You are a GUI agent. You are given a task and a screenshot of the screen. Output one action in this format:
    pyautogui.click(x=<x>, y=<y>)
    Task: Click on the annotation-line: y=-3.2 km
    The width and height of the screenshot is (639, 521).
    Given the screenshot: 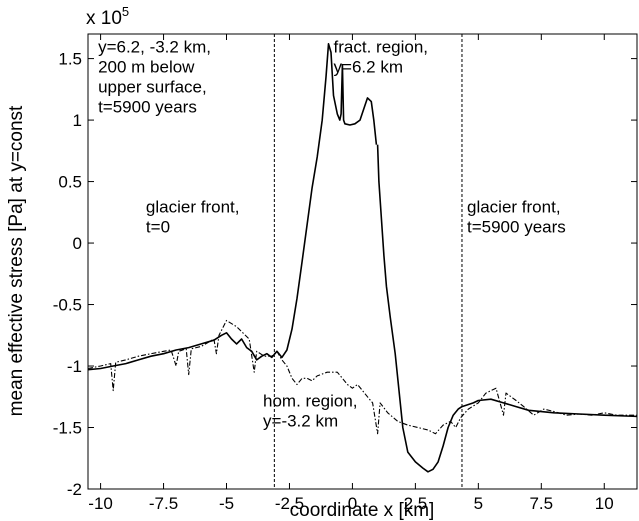 What is the action you would take?
    pyautogui.click(x=300, y=421)
    